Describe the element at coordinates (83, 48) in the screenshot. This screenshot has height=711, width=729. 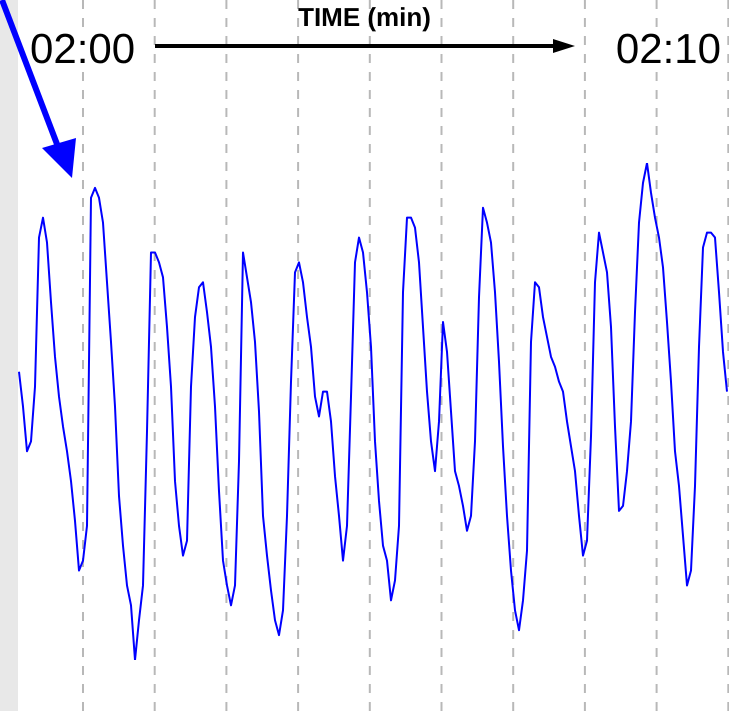
I see `text: 02:00` at that location.